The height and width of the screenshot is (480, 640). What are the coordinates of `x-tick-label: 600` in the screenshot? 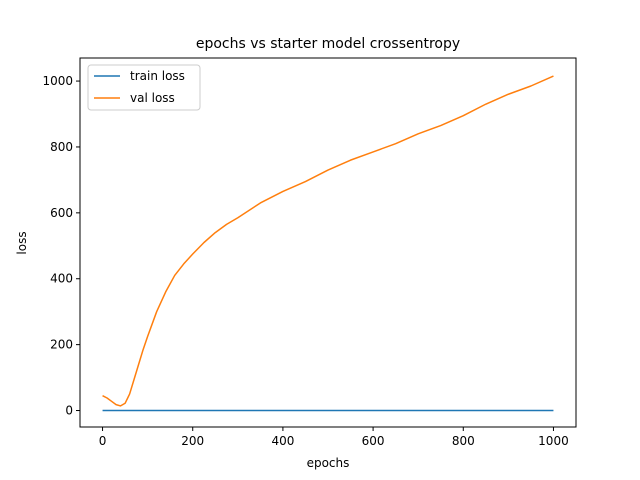 It's located at (373, 441).